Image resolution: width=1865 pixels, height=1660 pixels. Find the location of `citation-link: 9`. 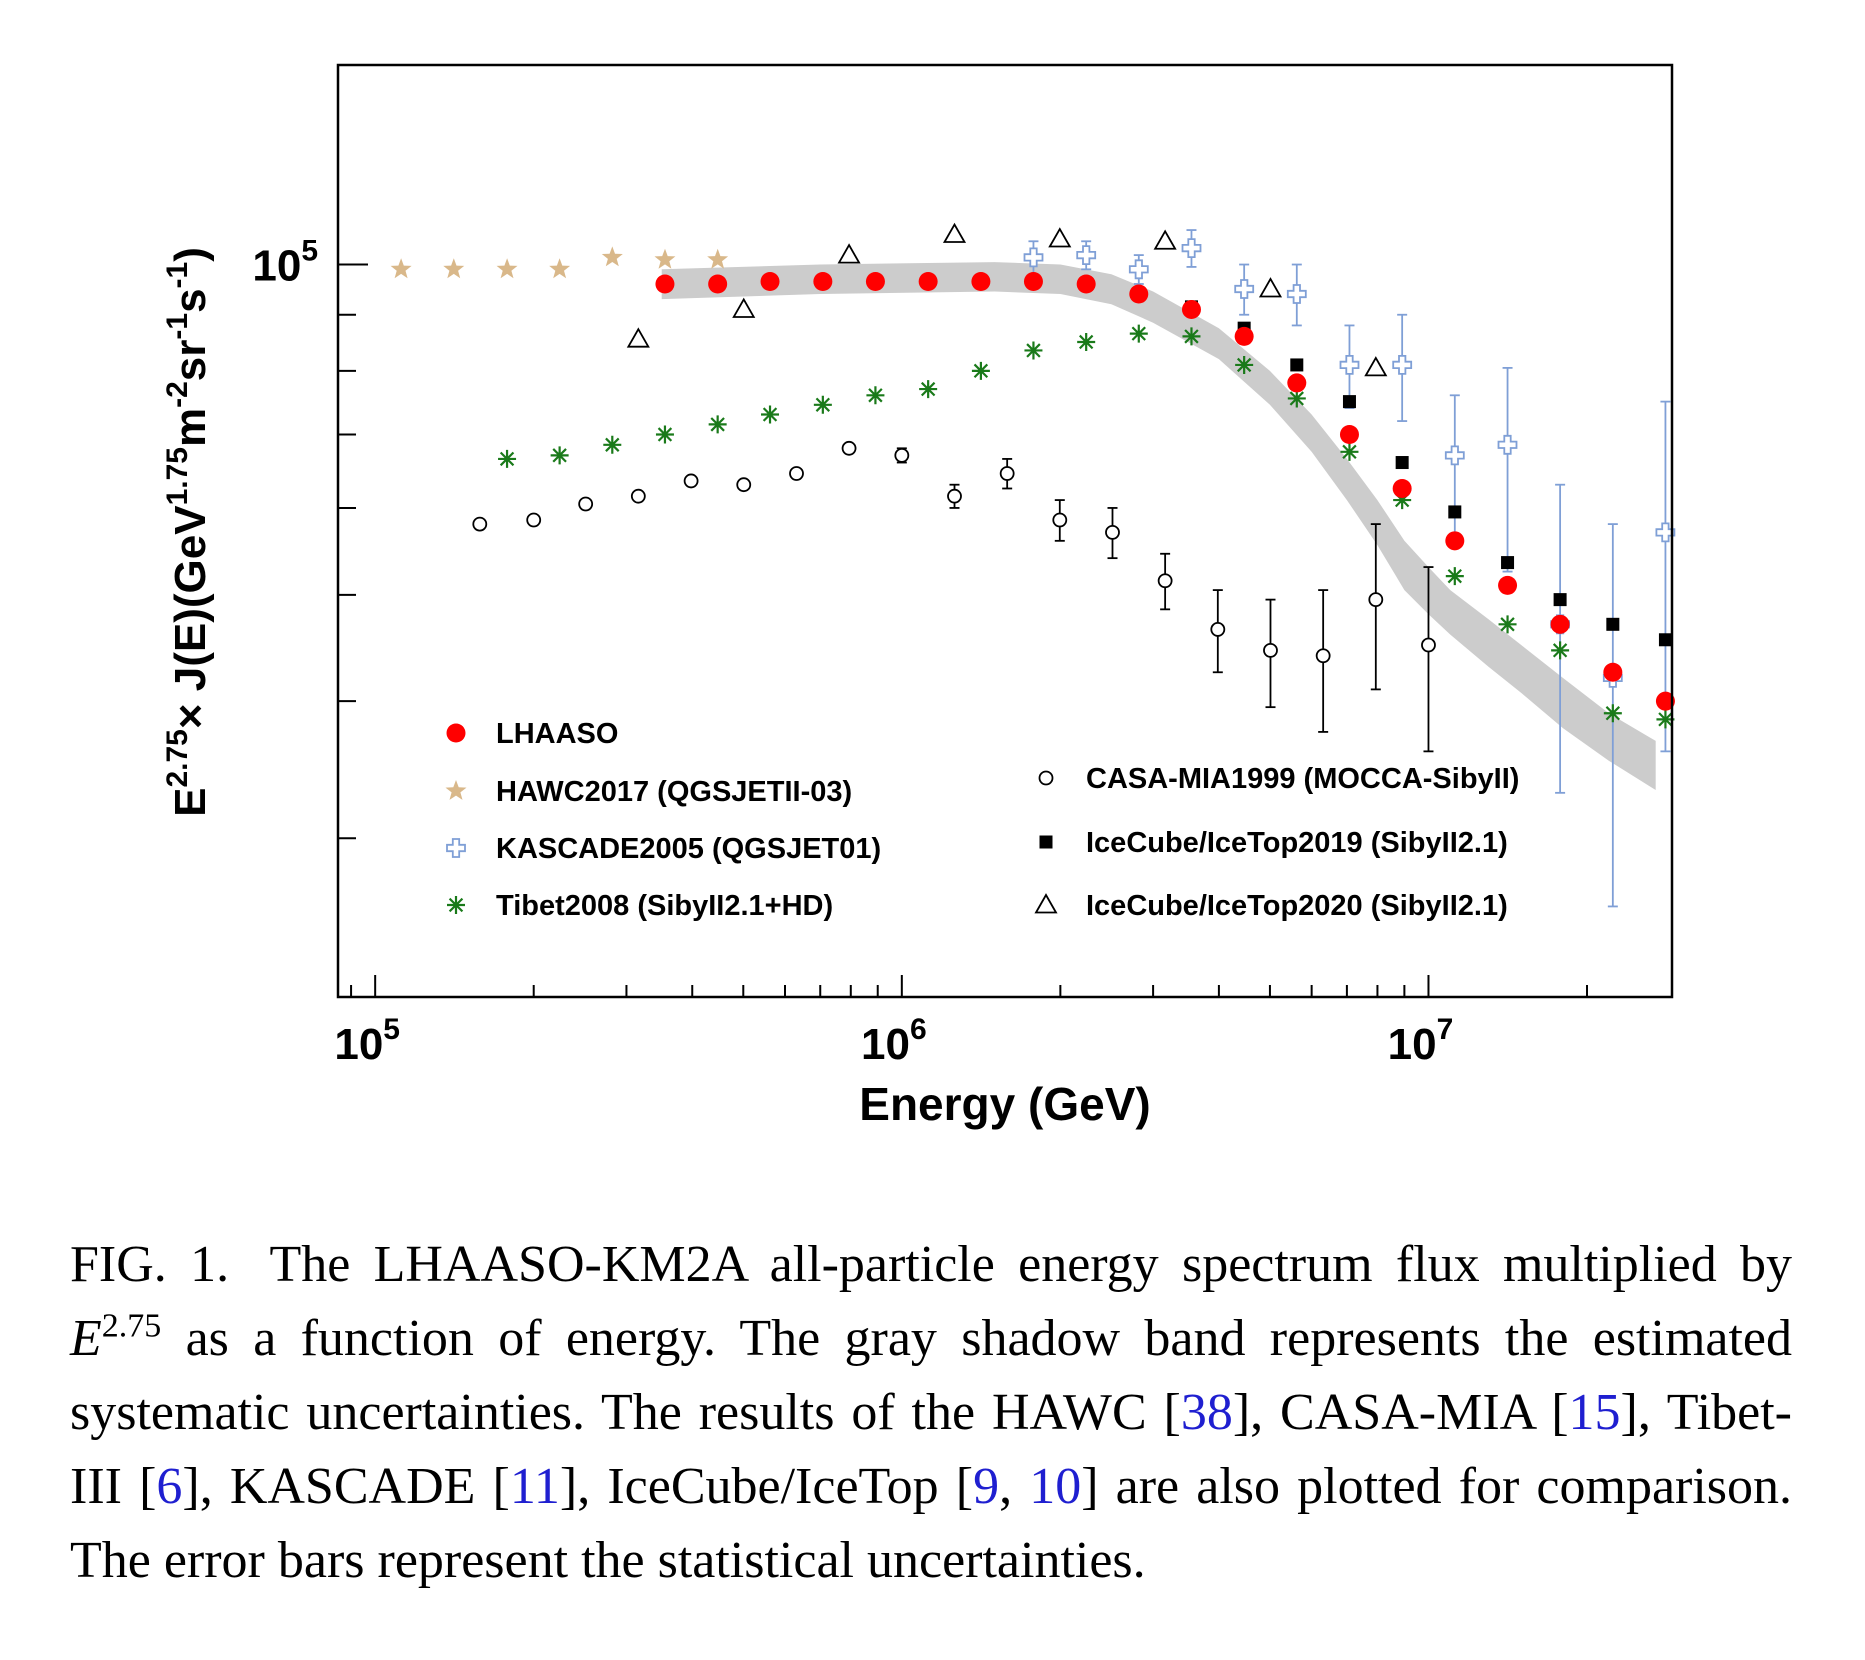

citation-link: 9 is located at coordinates (986, 1486).